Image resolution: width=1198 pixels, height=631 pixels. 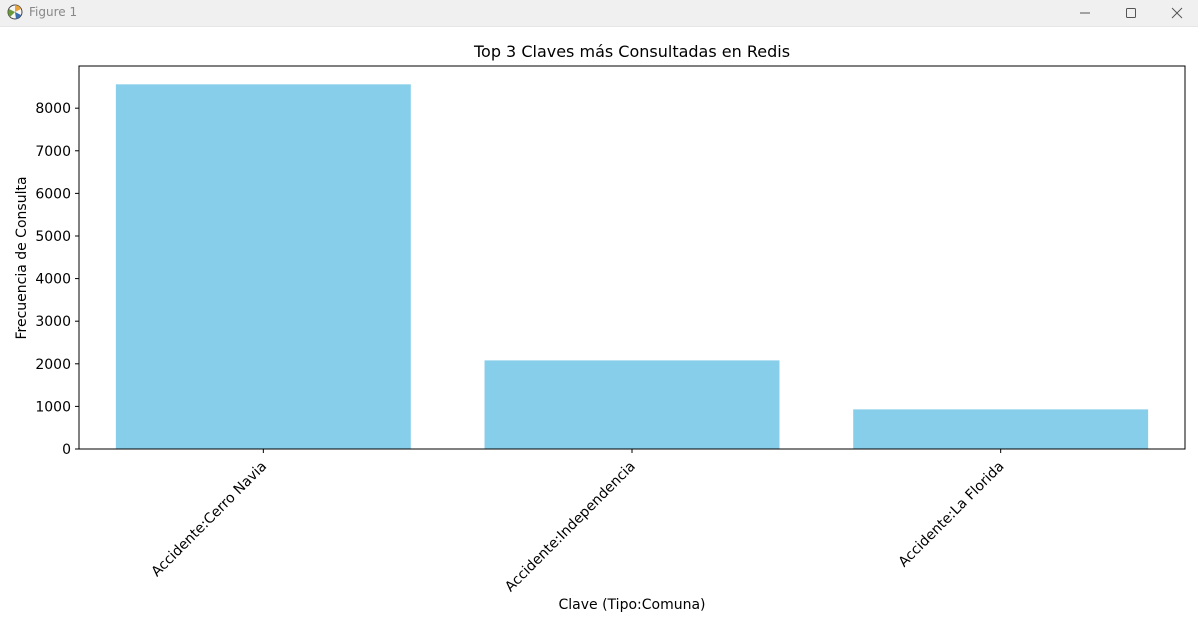 I want to click on y-tick-label: 7000, so click(x=53, y=152).